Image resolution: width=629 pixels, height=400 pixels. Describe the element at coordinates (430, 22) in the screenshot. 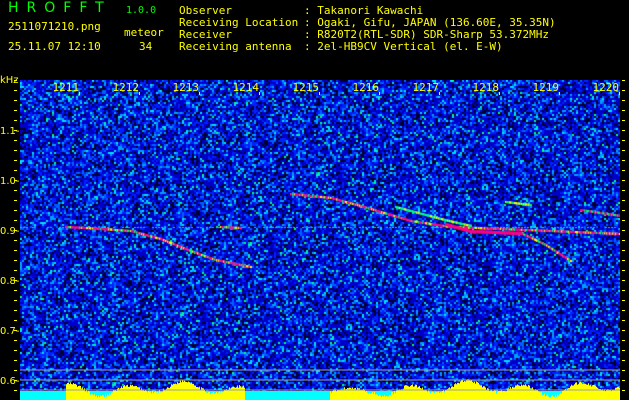

I see `info-value: : Ogaki, Gifu, JAPAN (136.60E, 35.35N)` at that location.